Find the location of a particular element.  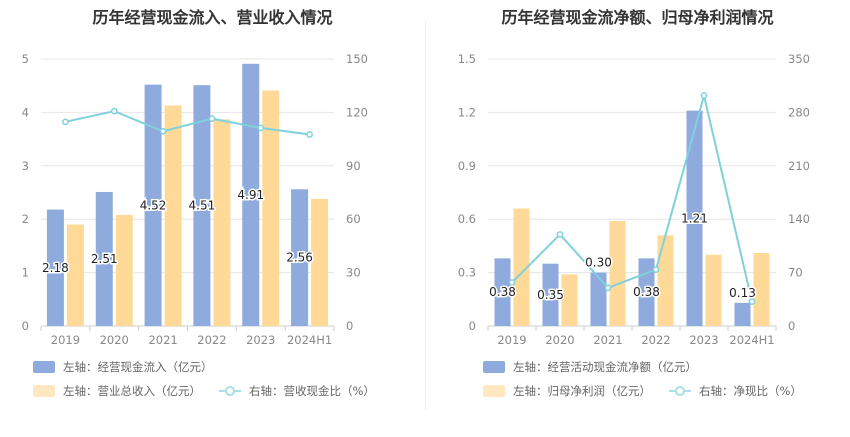

y-right-tick-label: 30 is located at coordinates (353, 273).